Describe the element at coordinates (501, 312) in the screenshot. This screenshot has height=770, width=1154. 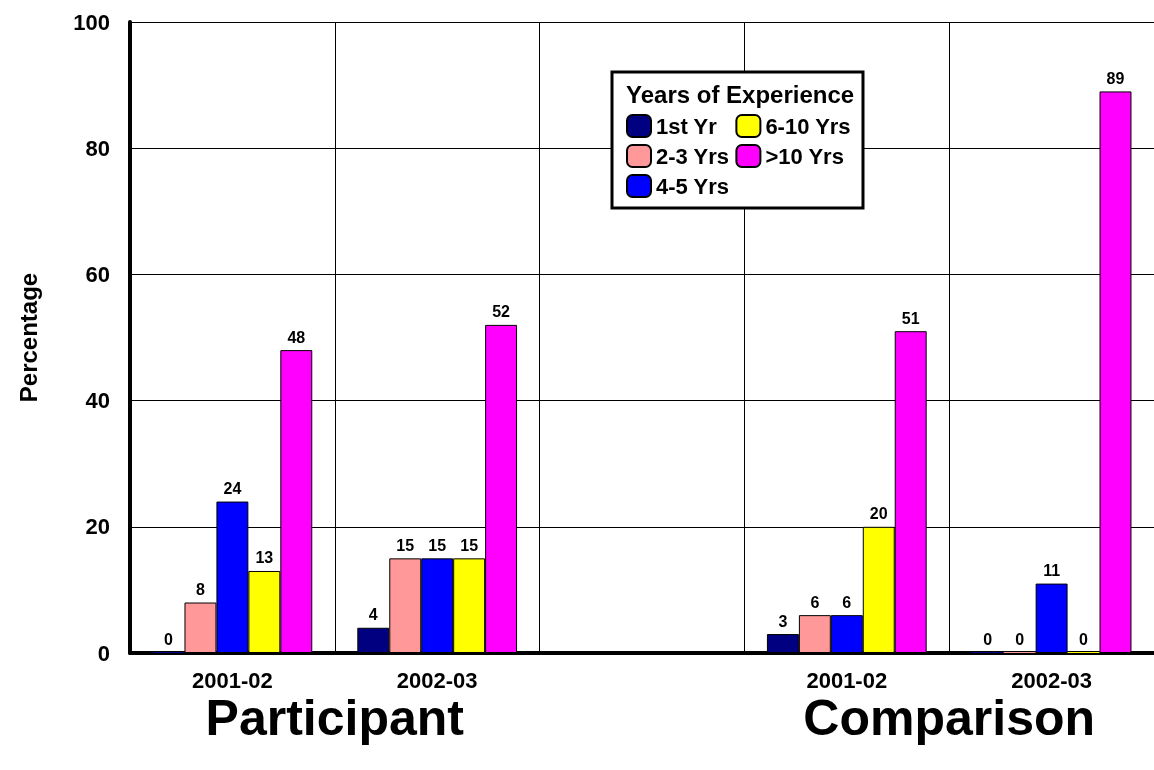
I see `data-label: 52` at that location.